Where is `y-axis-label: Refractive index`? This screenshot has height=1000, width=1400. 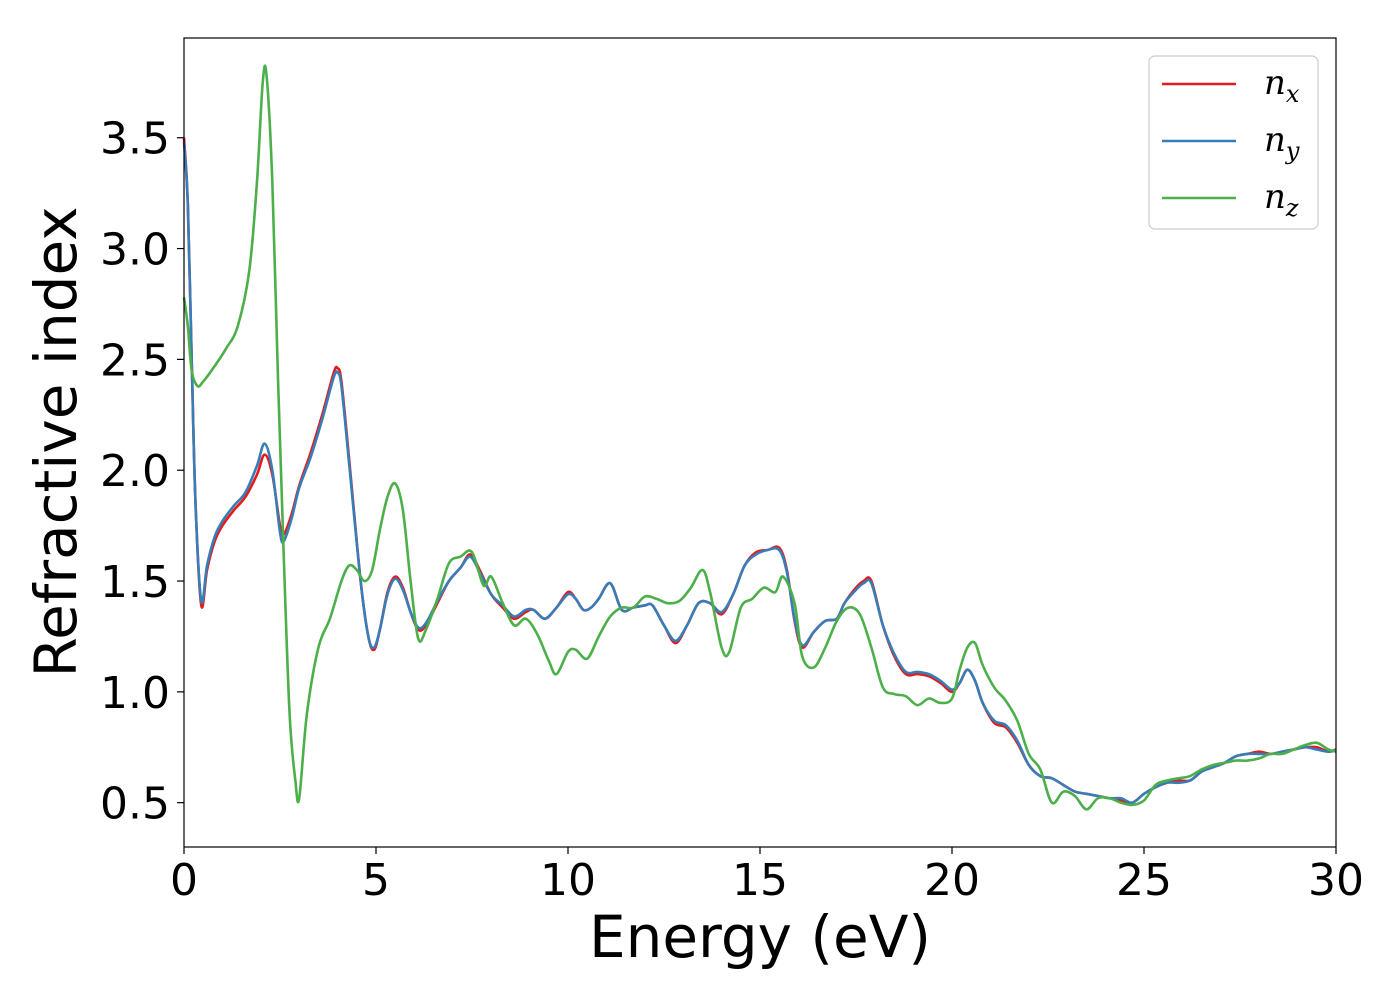 y-axis-label: Refractive index is located at coordinates (56, 441).